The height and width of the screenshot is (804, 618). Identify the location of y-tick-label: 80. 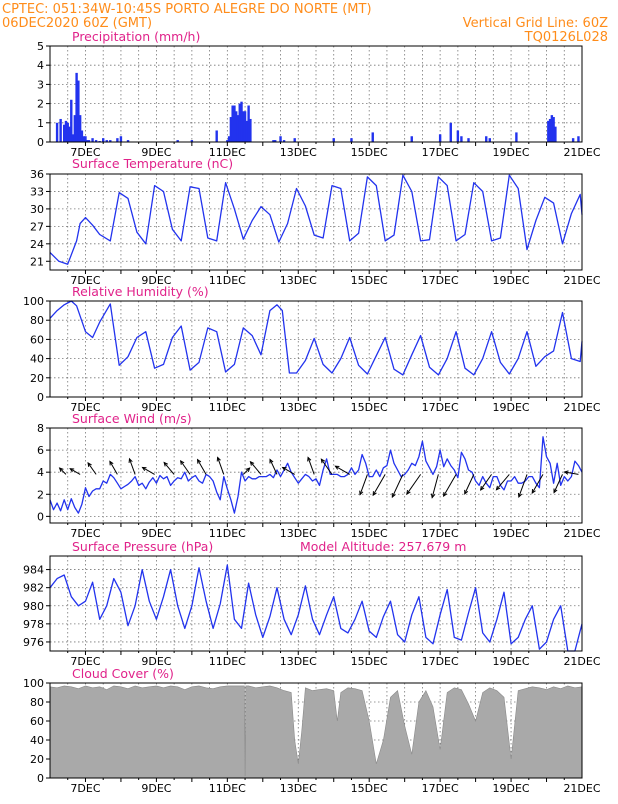
(37, 702).